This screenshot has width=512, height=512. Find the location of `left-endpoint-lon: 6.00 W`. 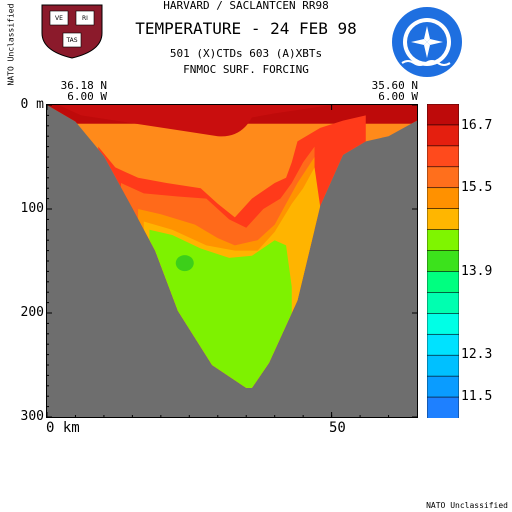

left-endpoint-lon: 6.00 W is located at coordinates (87, 96).